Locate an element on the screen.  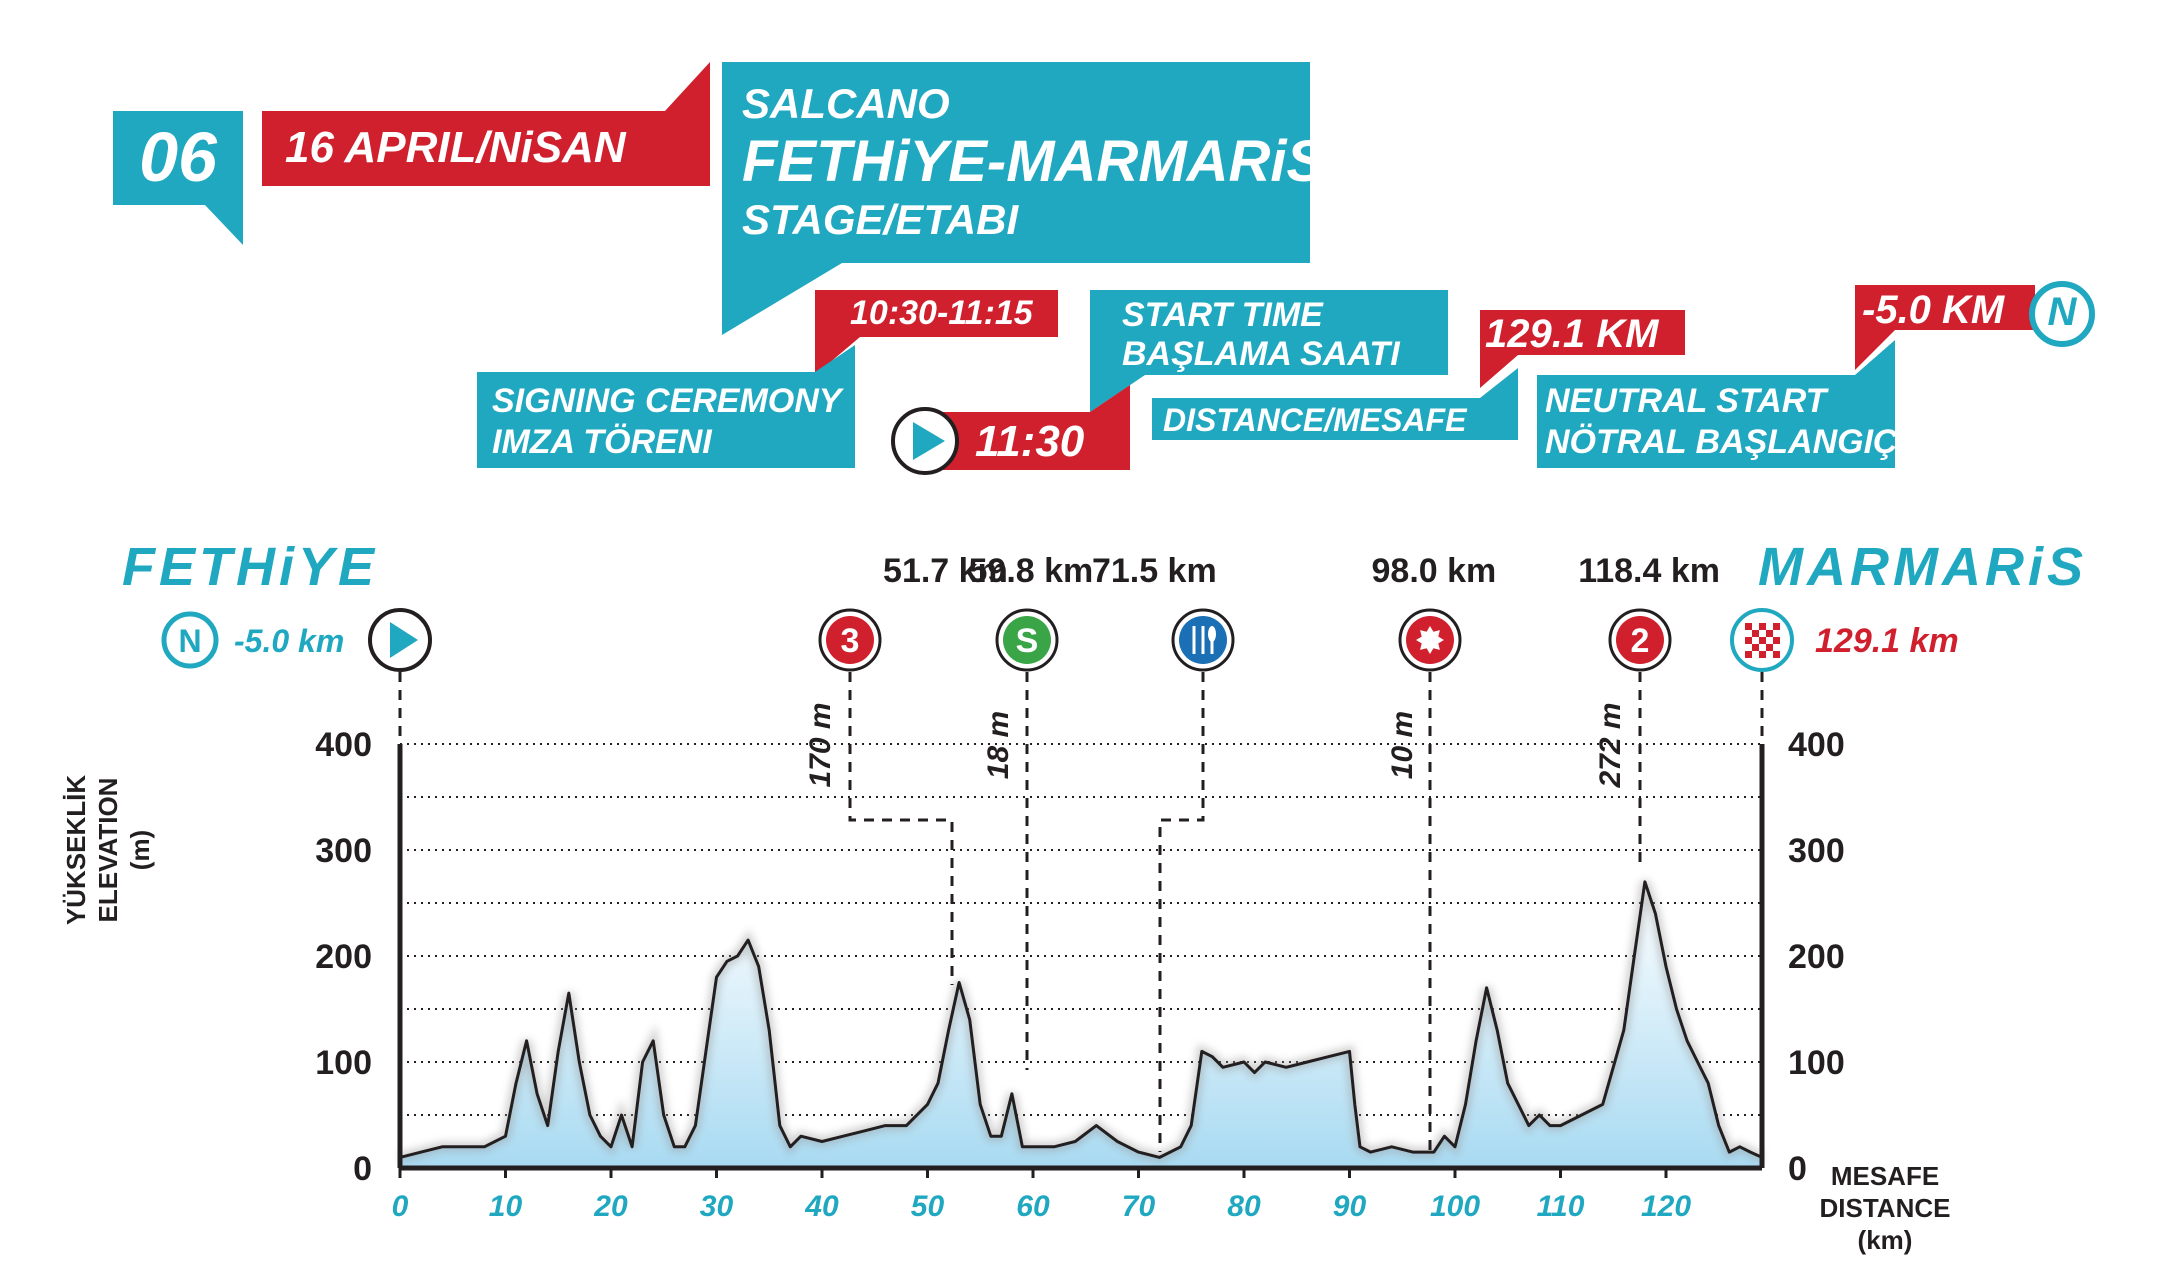
neutral-label-1: NEUTRAL START is located at coordinates (1686, 401).